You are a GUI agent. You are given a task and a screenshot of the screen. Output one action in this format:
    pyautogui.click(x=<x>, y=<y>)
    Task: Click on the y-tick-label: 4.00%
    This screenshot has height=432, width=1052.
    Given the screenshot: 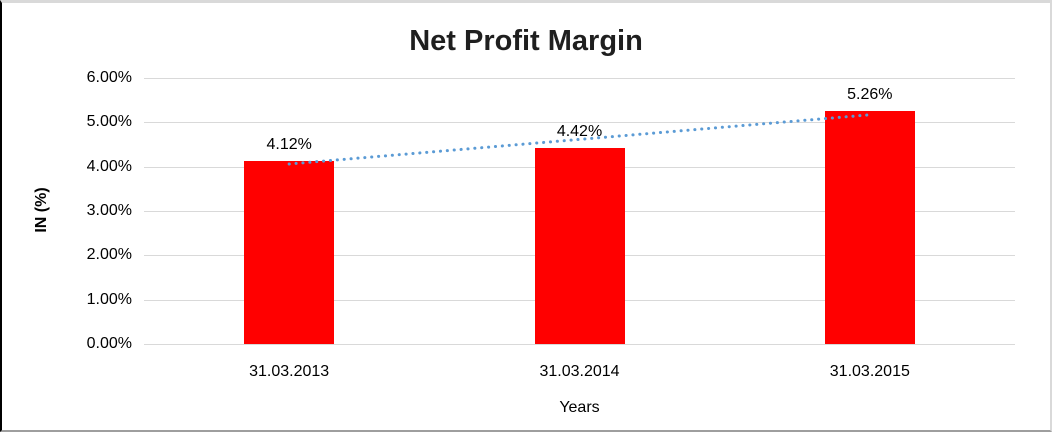 What is the action you would take?
    pyautogui.click(x=109, y=166)
    